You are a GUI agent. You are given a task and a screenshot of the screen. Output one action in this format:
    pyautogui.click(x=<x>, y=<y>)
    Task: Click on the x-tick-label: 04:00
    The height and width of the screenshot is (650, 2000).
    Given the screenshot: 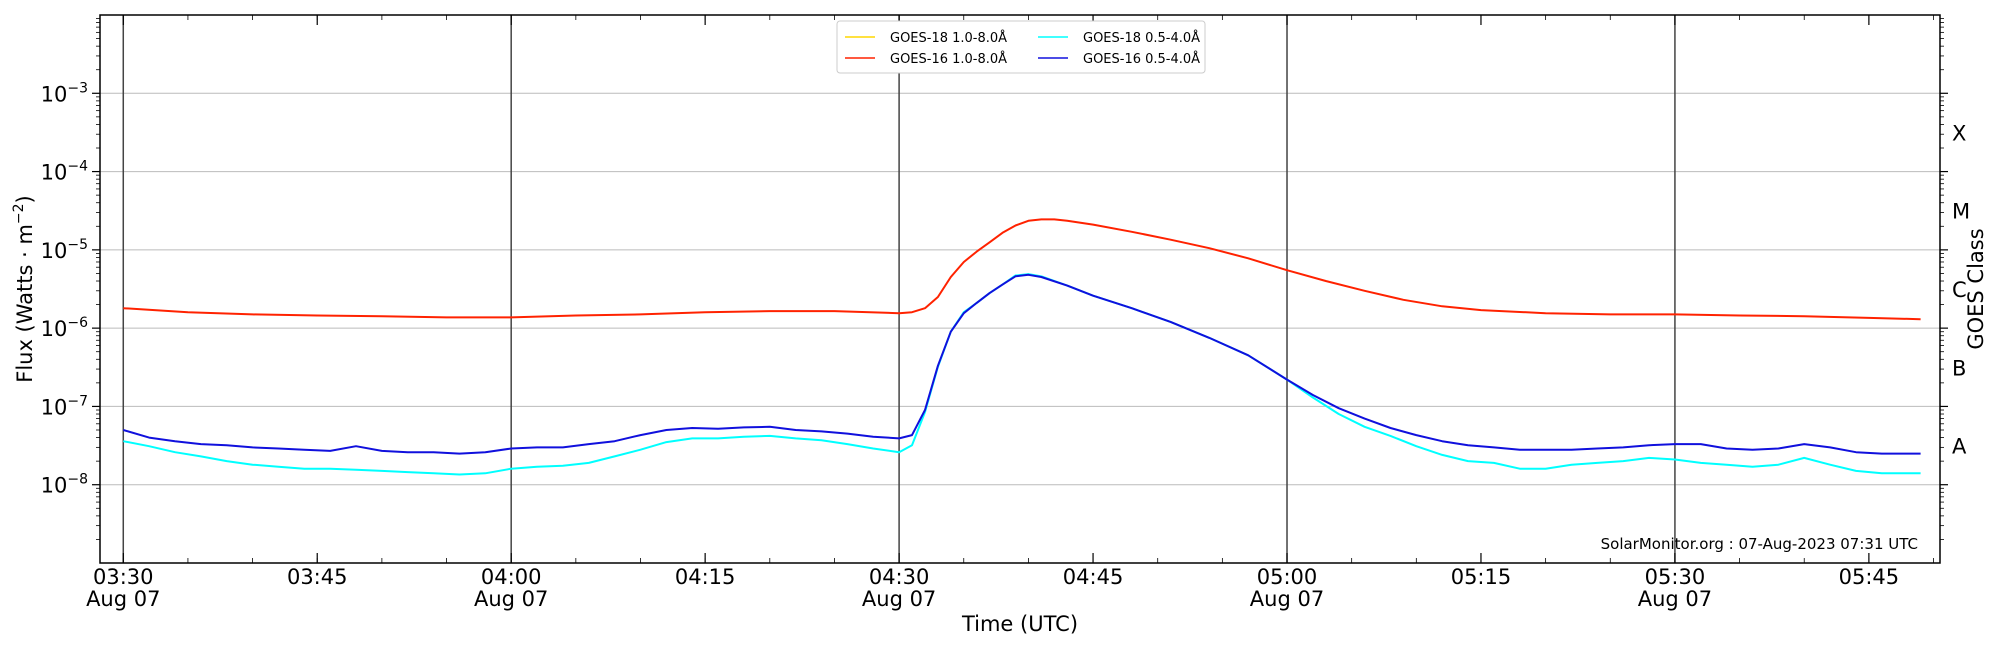 What is the action you would take?
    pyautogui.click(x=511, y=577)
    